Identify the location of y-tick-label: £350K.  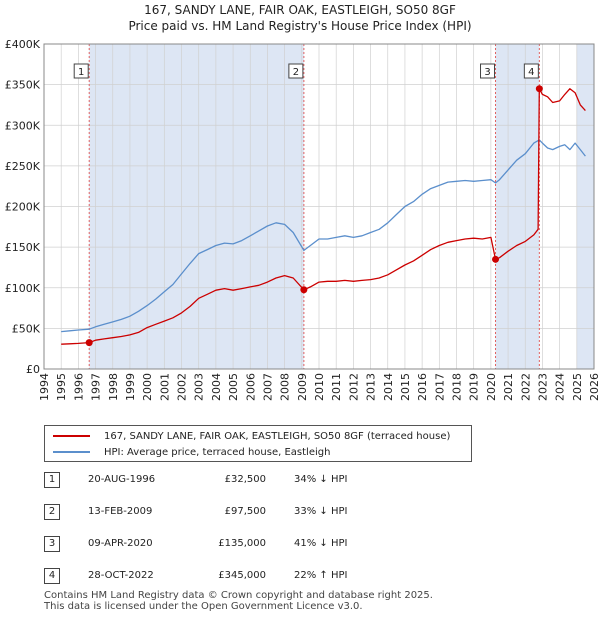
(23, 85).